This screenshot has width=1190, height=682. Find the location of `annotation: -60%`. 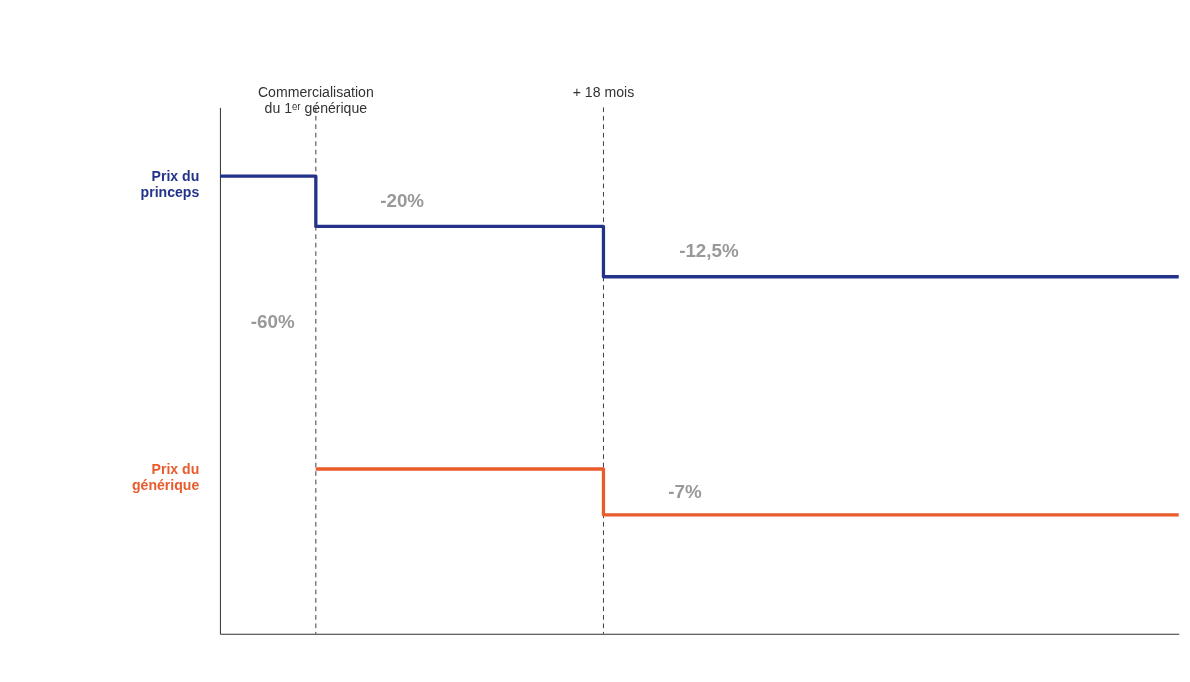

annotation: -60% is located at coordinates (272, 322).